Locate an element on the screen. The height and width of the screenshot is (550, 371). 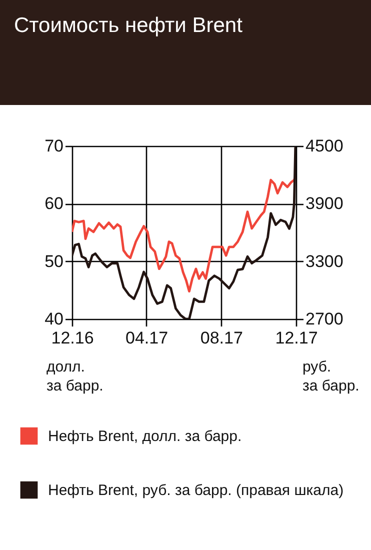
legend-label: Нефть Brent, долл. за барр. is located at coordinates (145, 436).